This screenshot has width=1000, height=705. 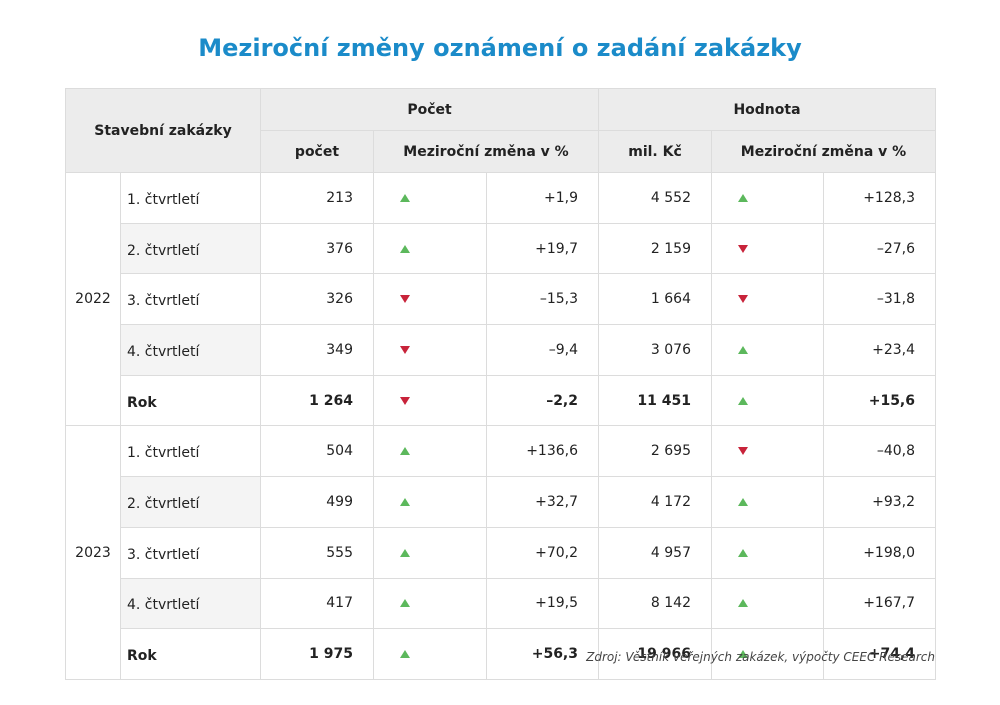 What do you see at coordinates (655, 248) in the screenshot?
I see `value-cell: 2 159` at bounding box center [655, 248].